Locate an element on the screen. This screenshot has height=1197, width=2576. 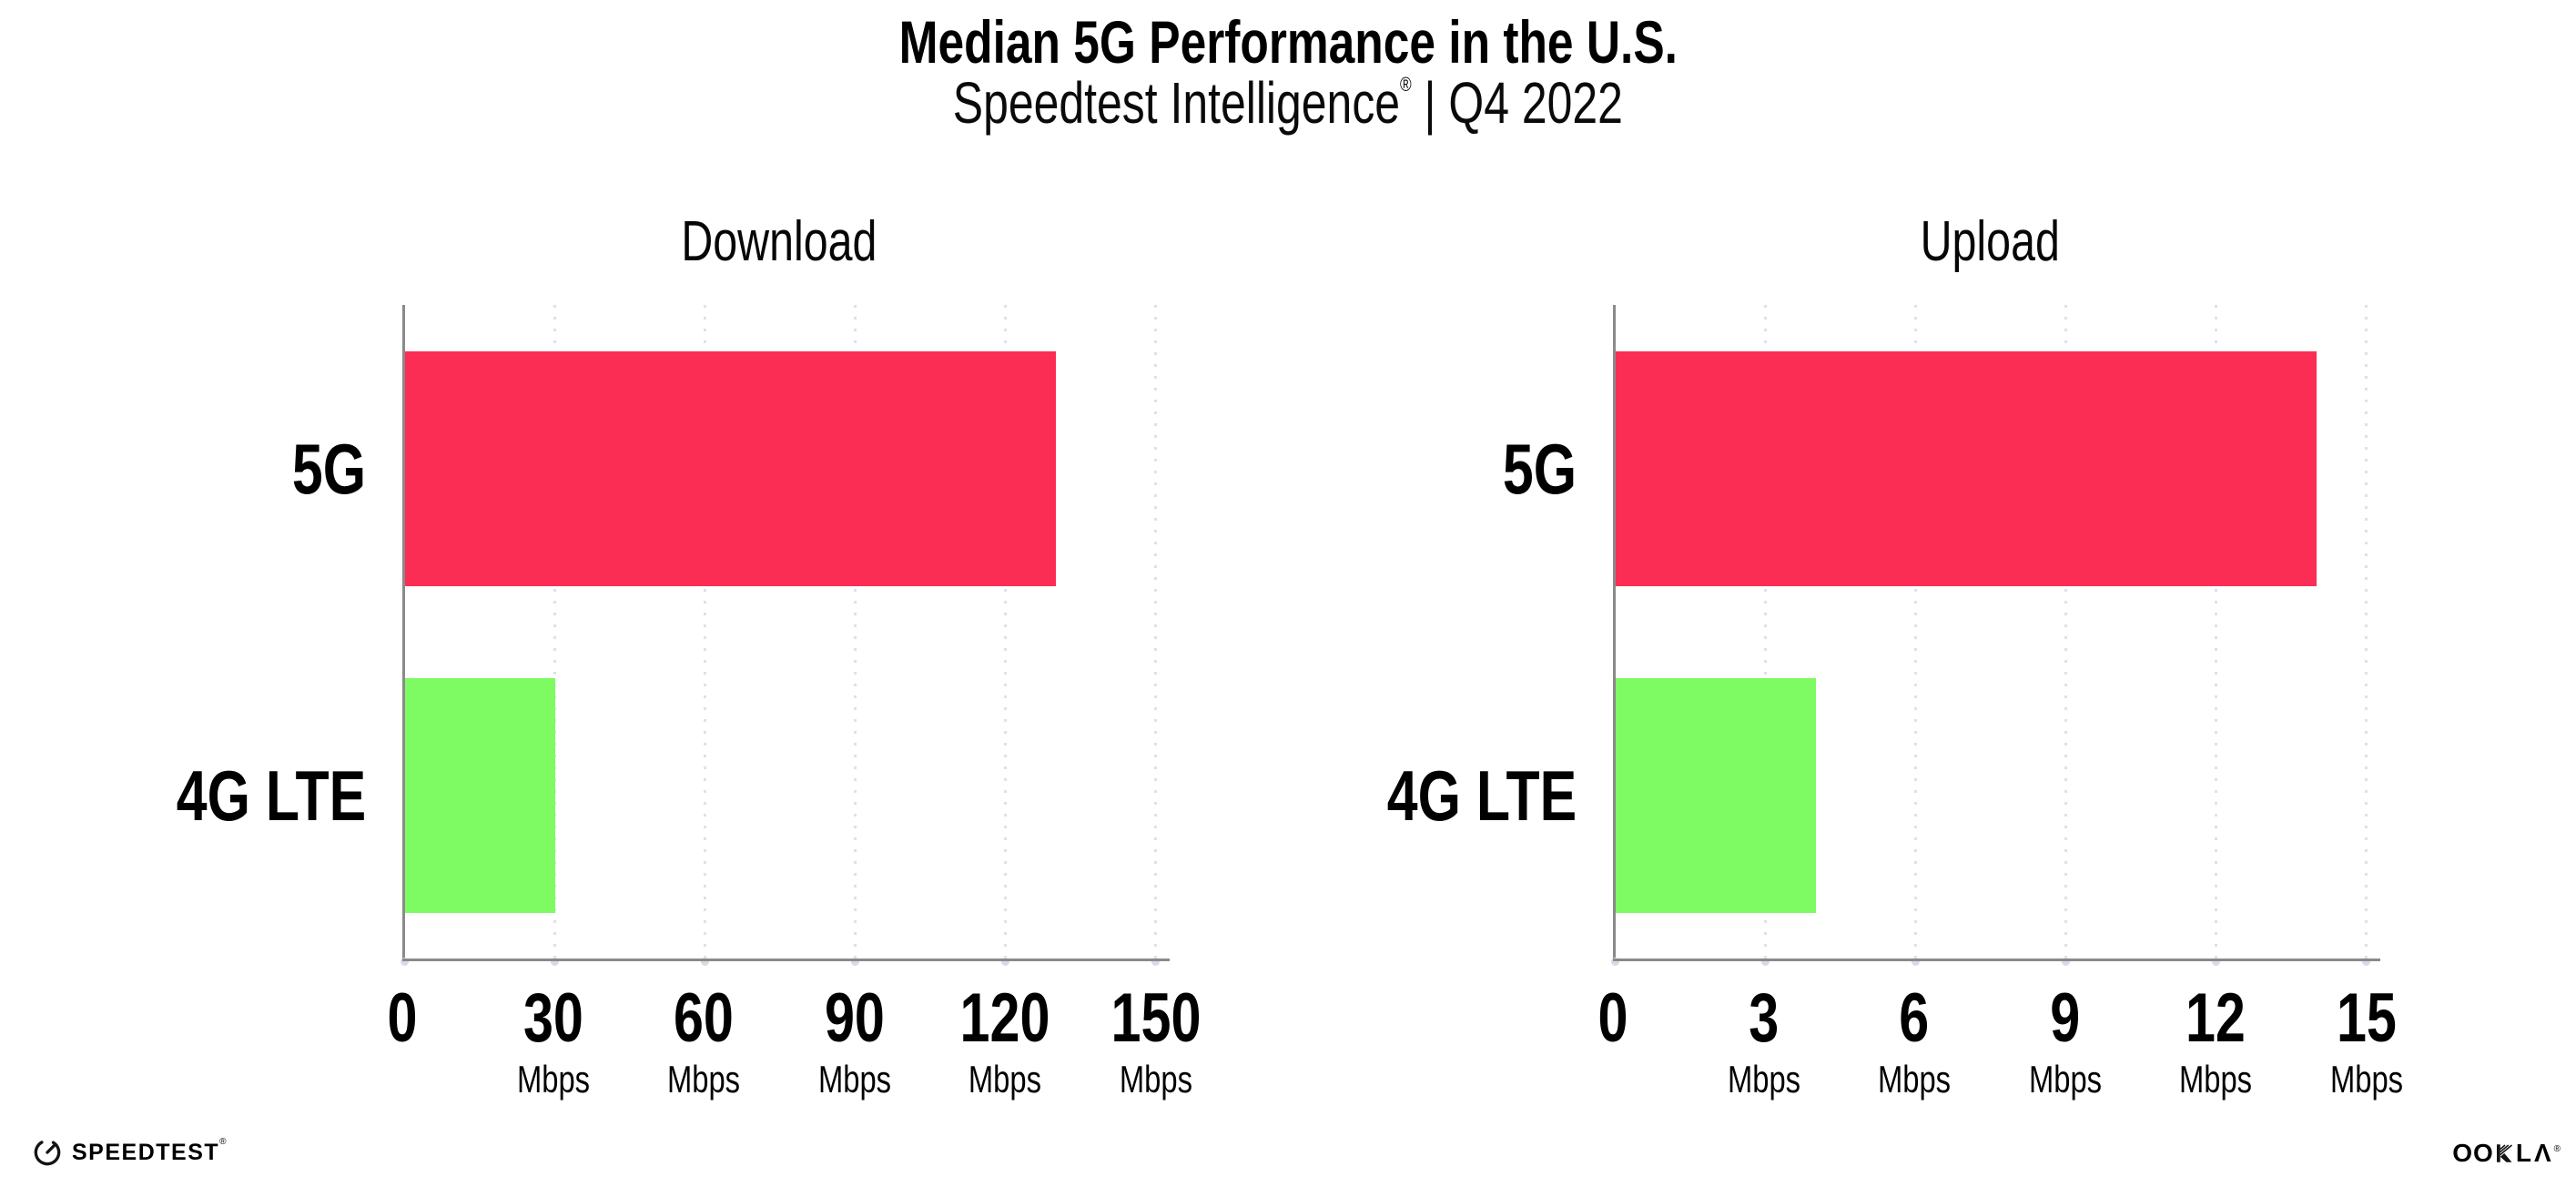
x-tick: 9 Mbps is located at coordinates (2065, 1041).